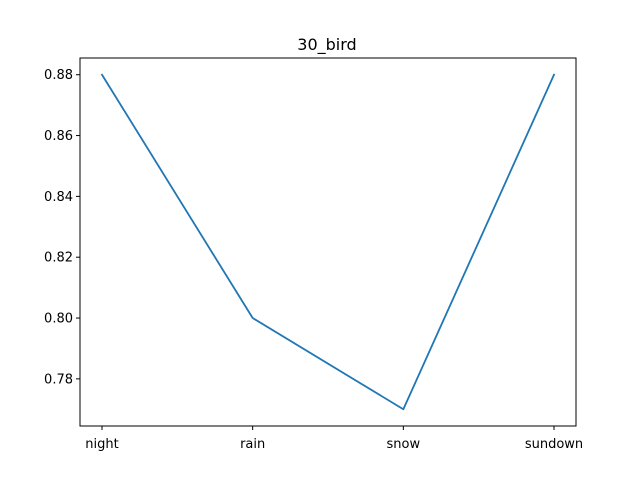 The width and height of the screenshot is (640, 480). What do you see at coordinates (334, 439) in the screenshot?
I see `x-axis: night rain snow sundown` at bounding box center [334, 439].